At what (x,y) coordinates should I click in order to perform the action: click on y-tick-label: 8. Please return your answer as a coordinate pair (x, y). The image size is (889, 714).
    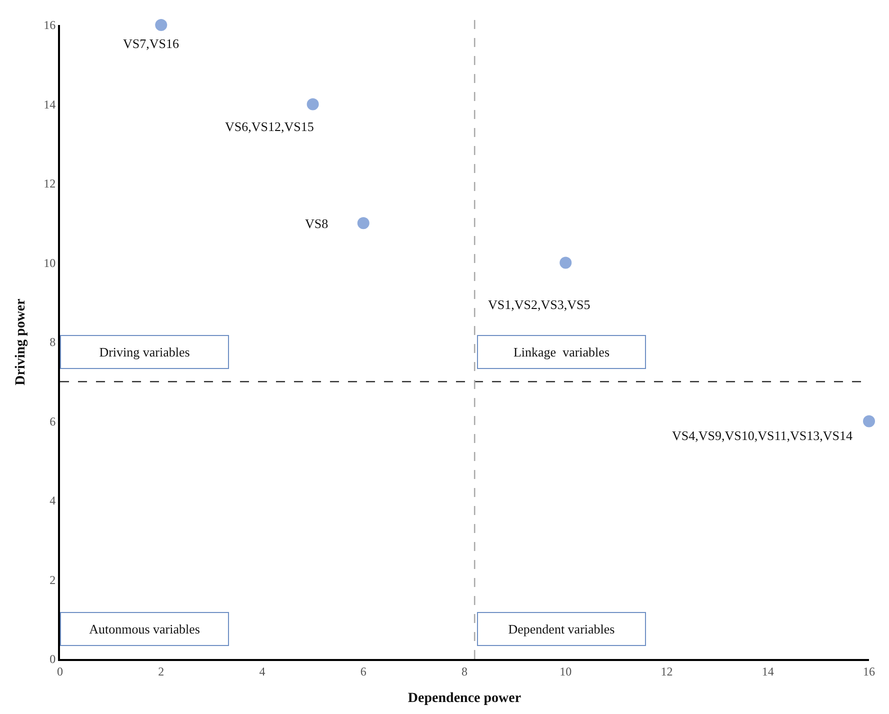
    Looking at the image, I should click on (53, 342).